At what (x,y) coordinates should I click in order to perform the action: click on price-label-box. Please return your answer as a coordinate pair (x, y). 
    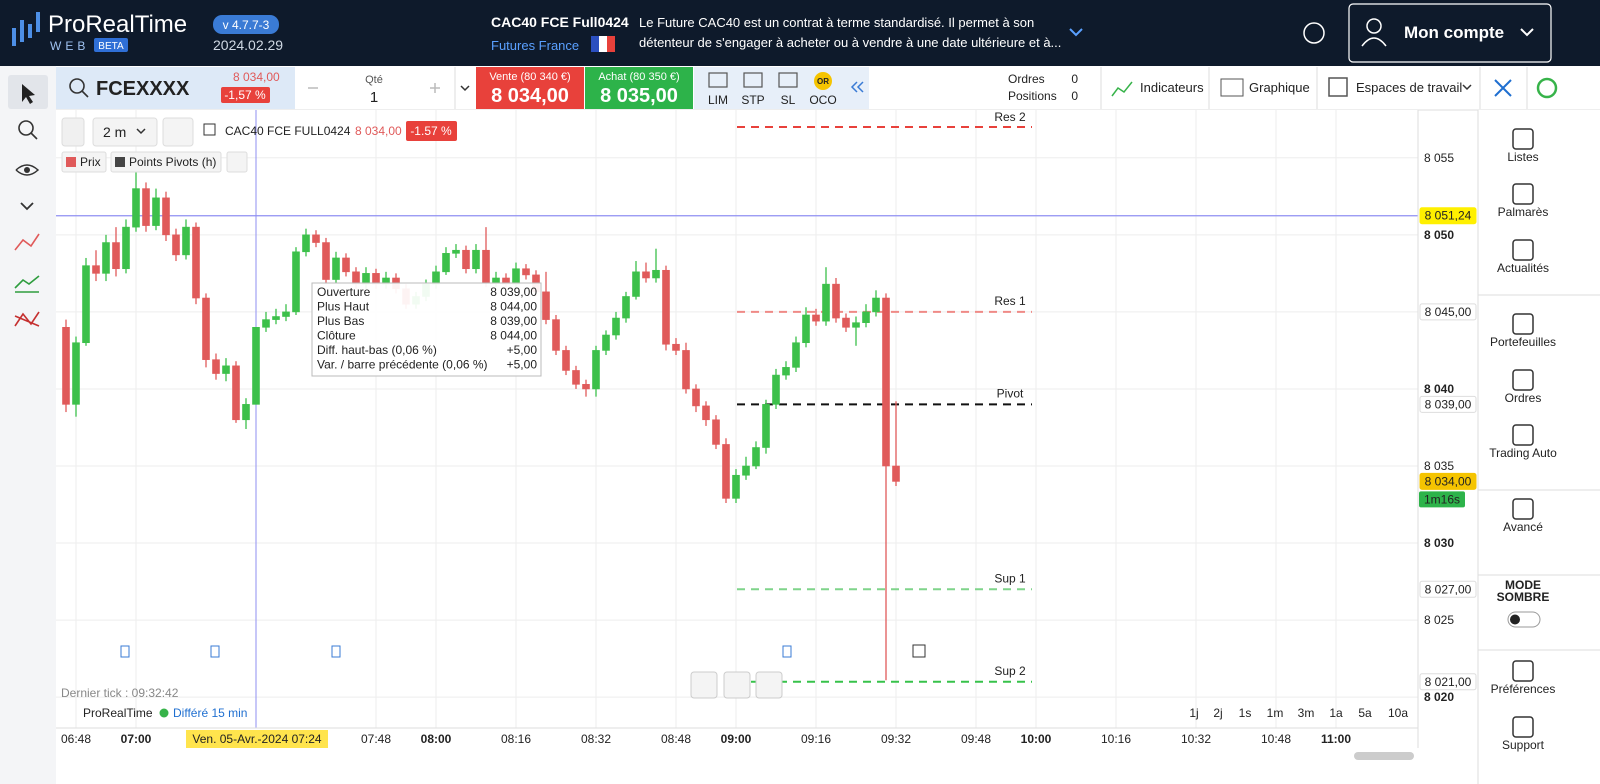
    Looking at the image, I should click on (1448, 404).